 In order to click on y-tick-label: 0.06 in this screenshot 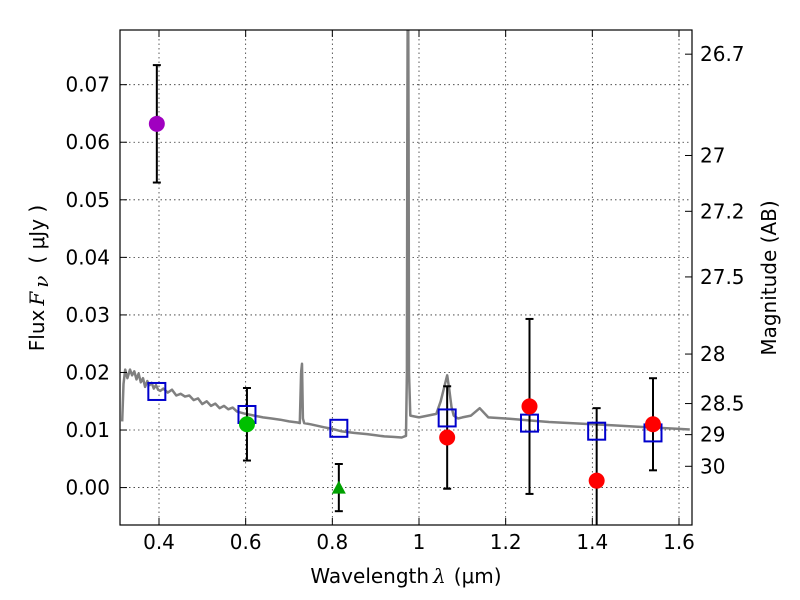, I will do `click(87, 142)`.